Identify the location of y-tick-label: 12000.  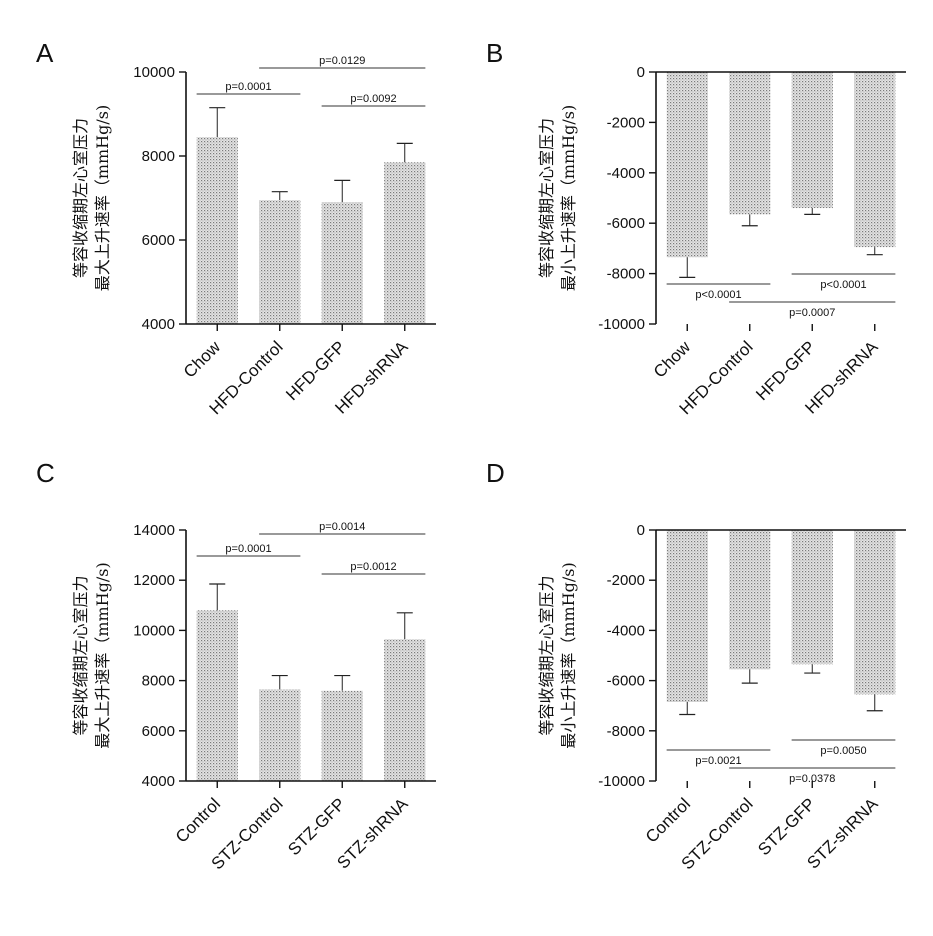
(154, 580).